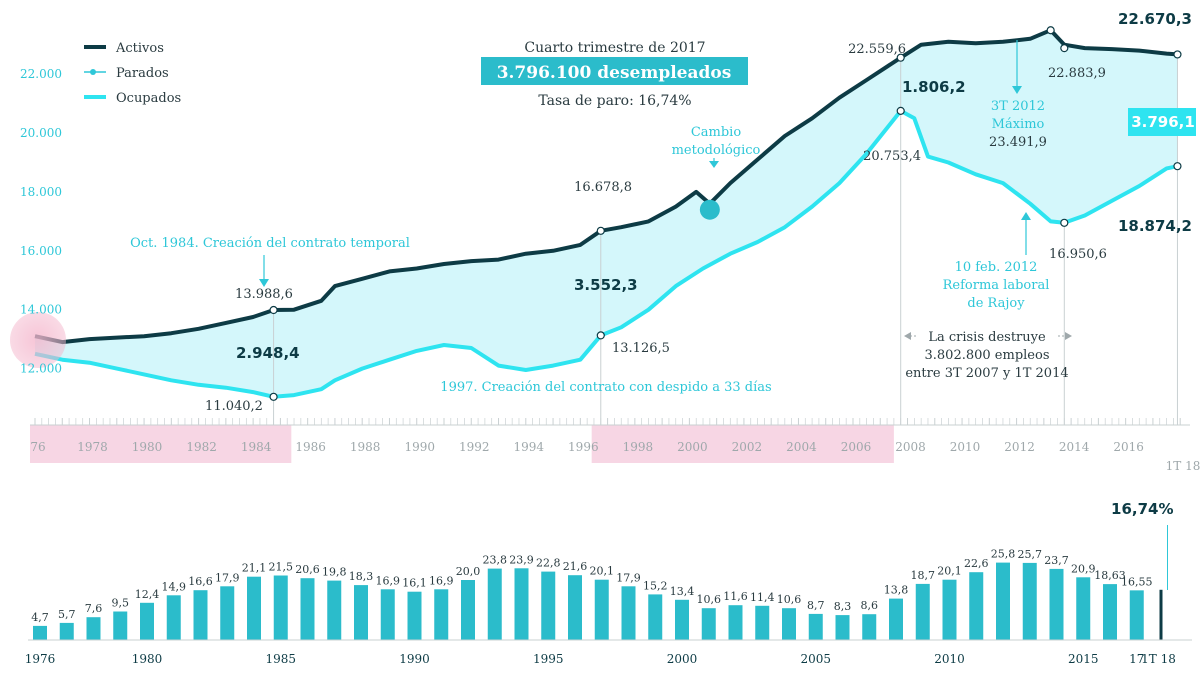 The image size is (1200, 677). Describe the element at coordinates (575, 607) in the screenshot. I see `bar-1996` at that location.